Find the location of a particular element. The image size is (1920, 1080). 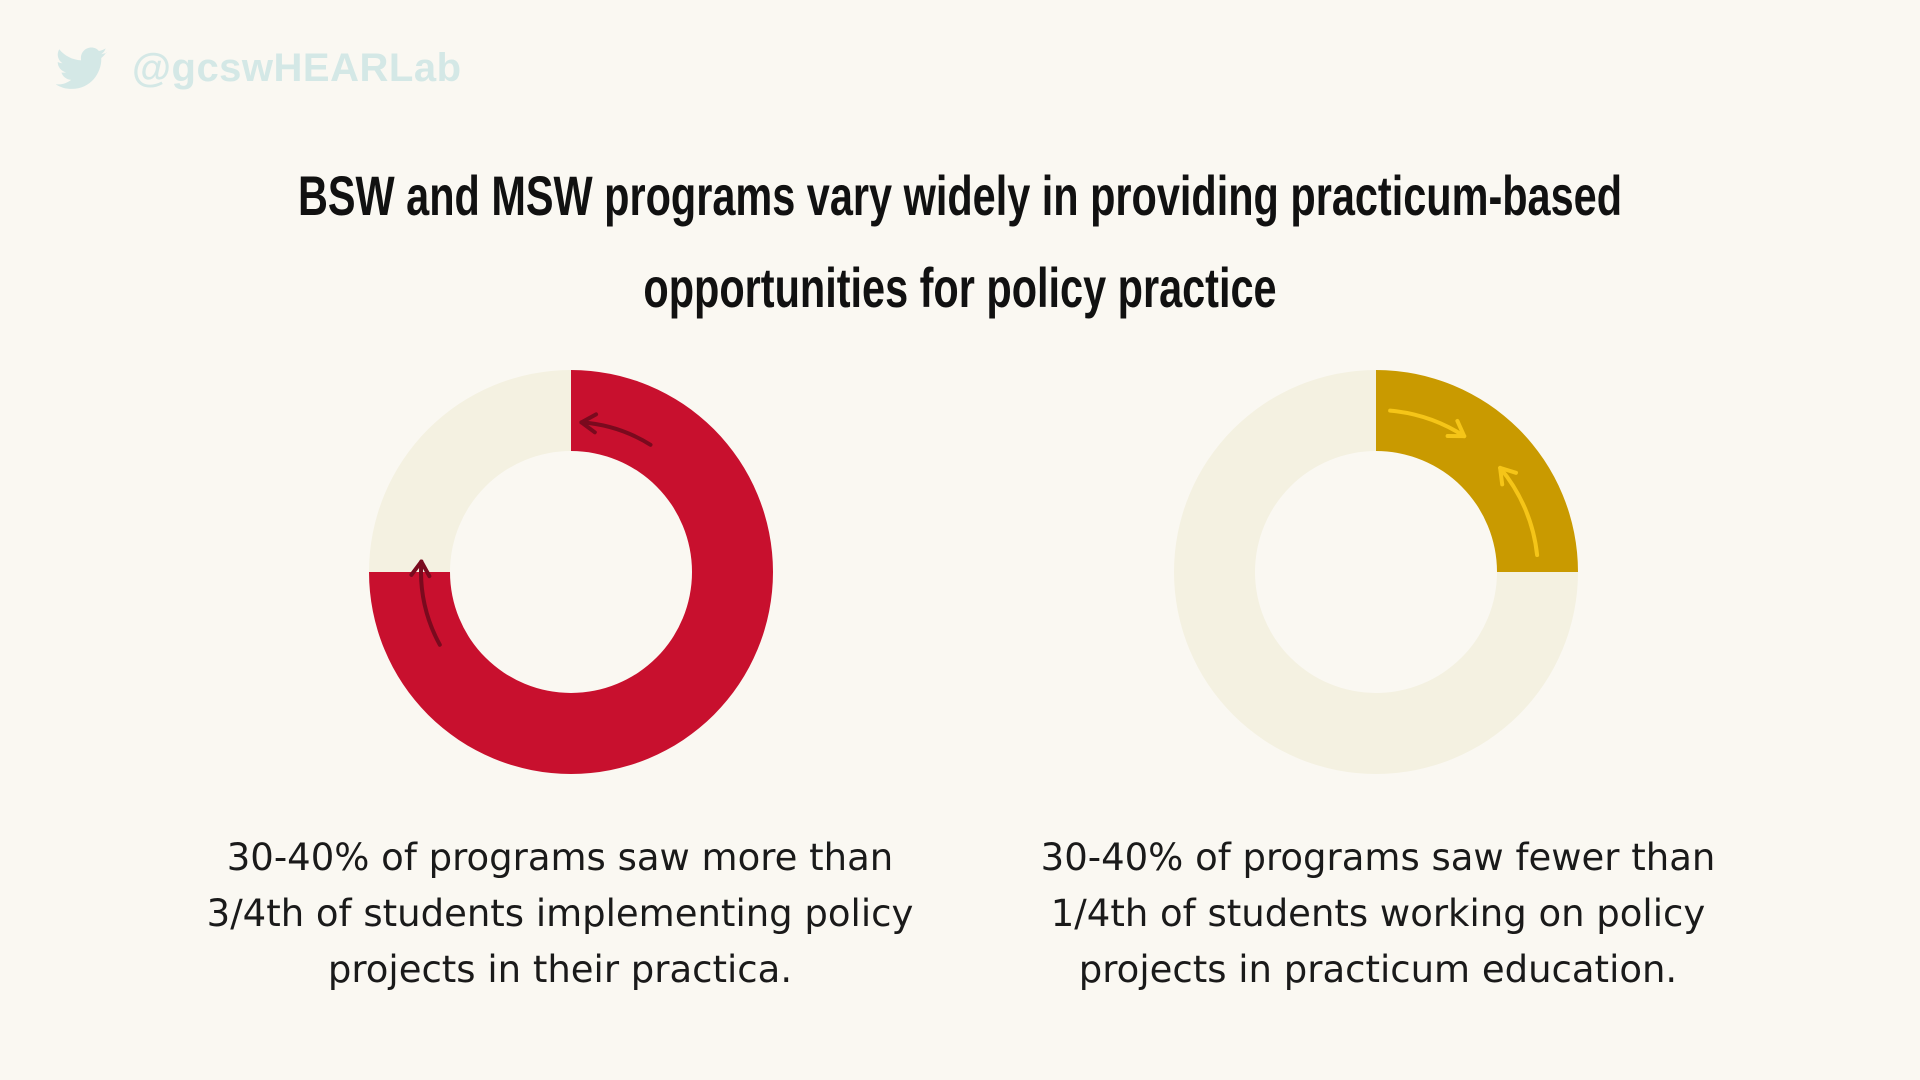

donut-left-arrow-1-head is located at coordinates (420, 569).